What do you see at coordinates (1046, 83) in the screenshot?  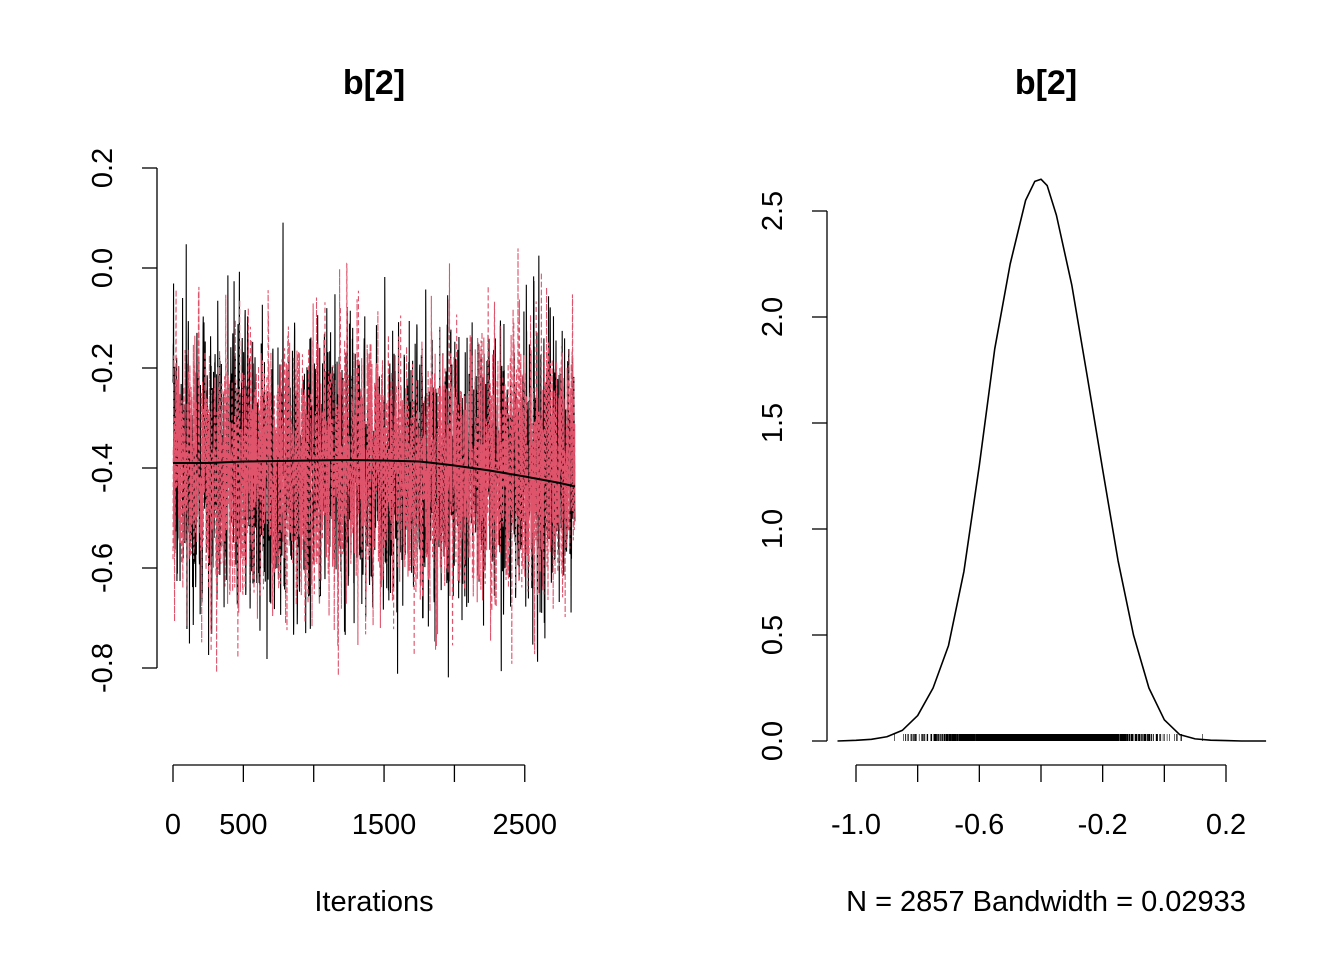 I see `density-plot-title: b[2]` at bounding box center [1046, 83].